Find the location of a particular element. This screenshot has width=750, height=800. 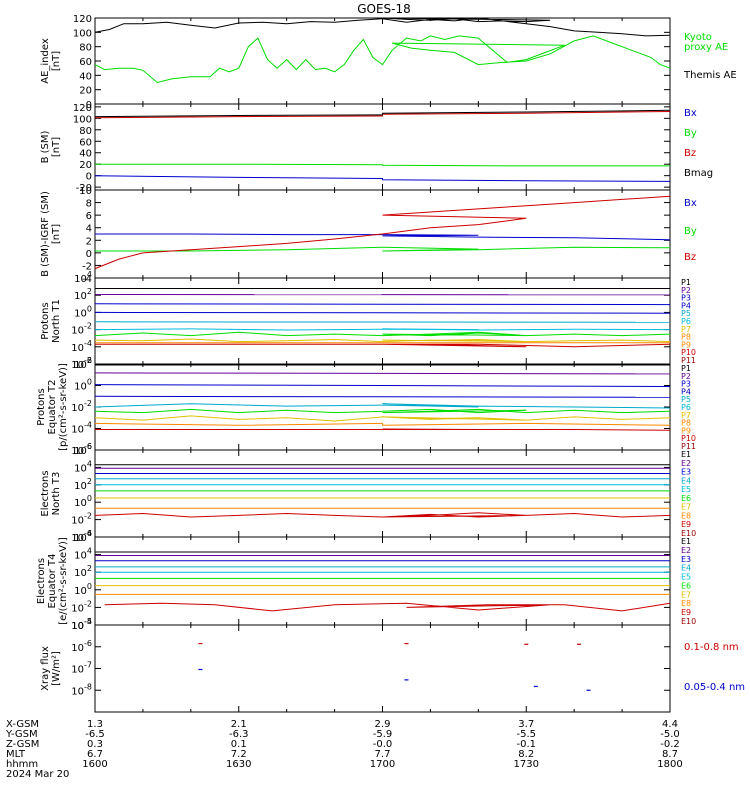

y-tick-label: 10² is located at coordinates (83, 484).